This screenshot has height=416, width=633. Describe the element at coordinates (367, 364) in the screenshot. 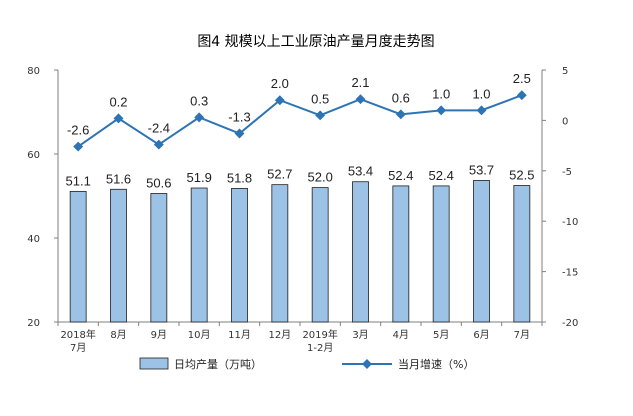

I see `legend-swatch-marker` at that location.